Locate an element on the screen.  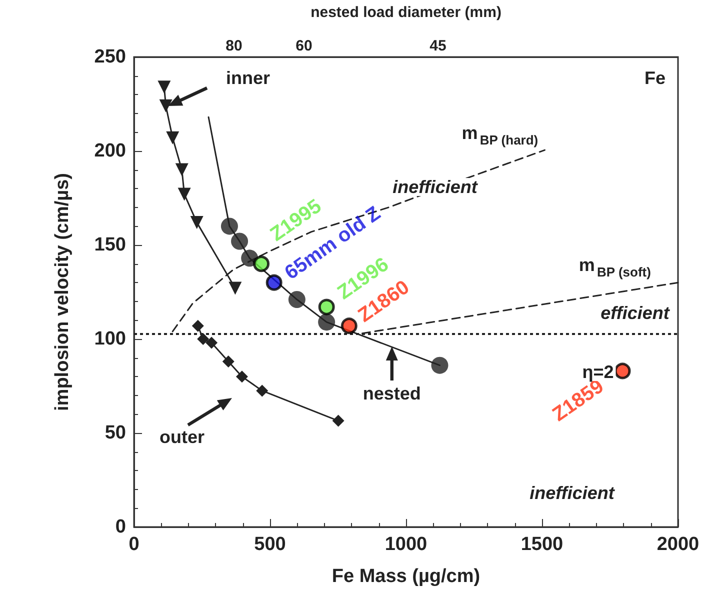
x2-axis-title: nested load diameter (mm) is located at coordinates (406, 12).